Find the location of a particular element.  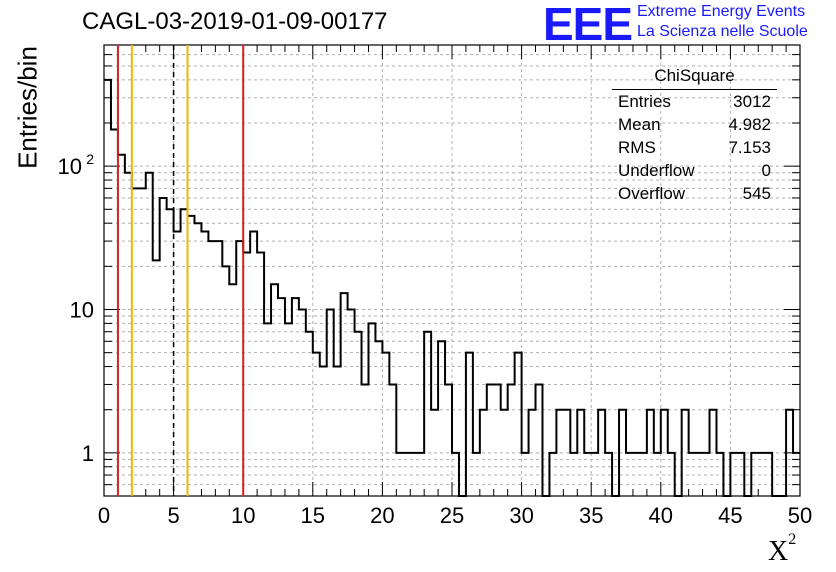

stats-row-entries: Entries 3012 is located at coordinates (694, 101).